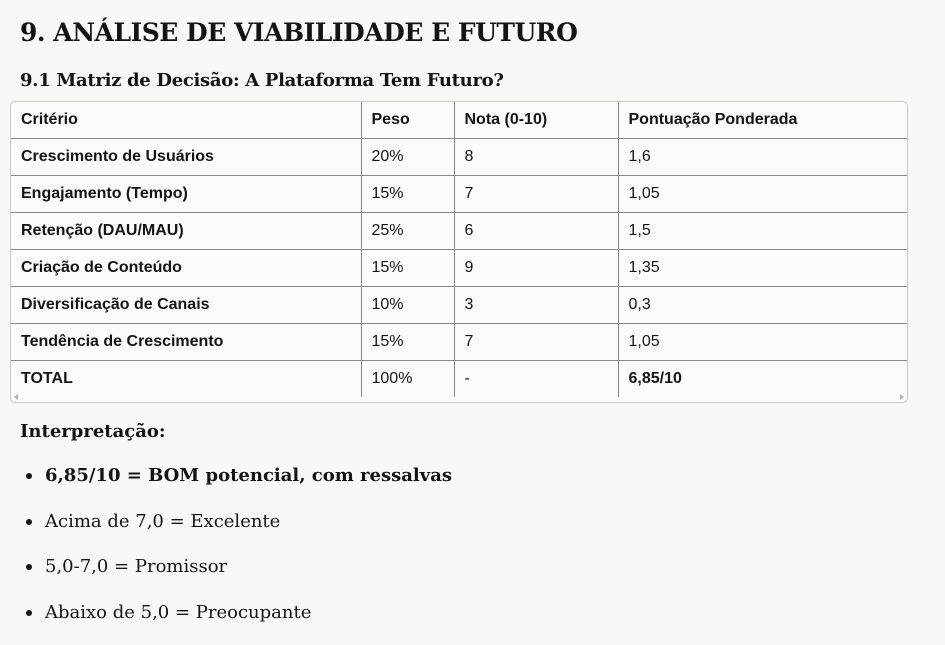 Image resolution: width=945 pixels, height=645 pixels. What do you see at coordinates (186, 305) in the screenshot?
I see `cell-criterio: Diversificação de Canais` at bounding box center [186, 305].